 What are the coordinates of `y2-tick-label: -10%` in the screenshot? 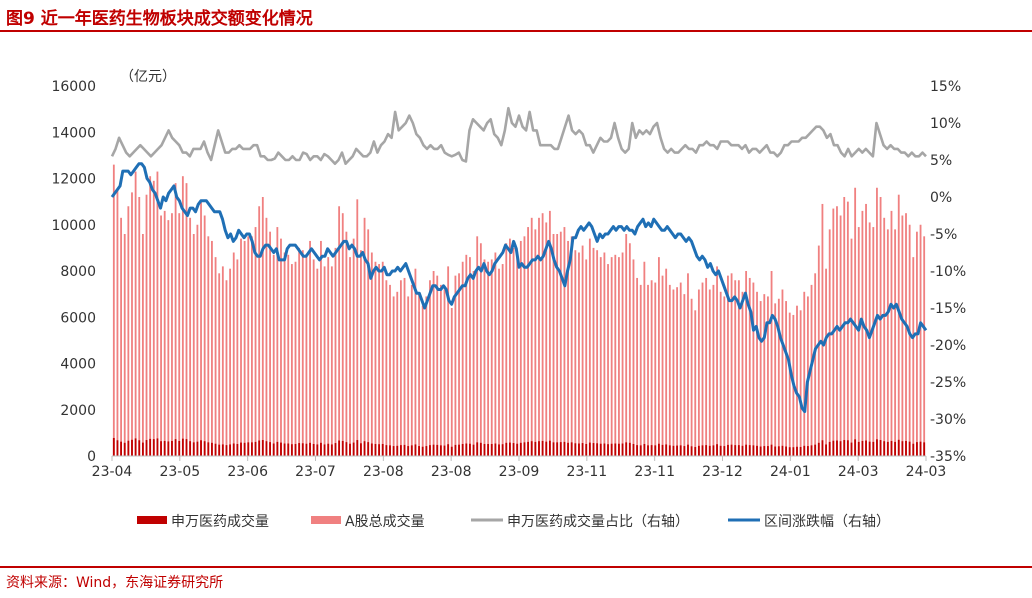 It's located at (948, 272).